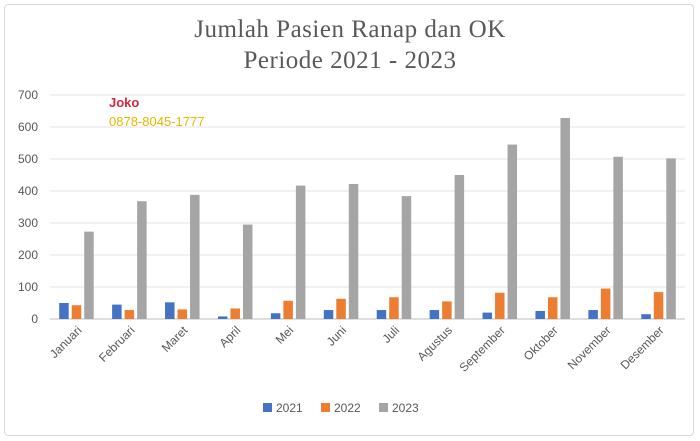 This screenshot has width=700, height=441. I want to click on bar-2021-september, so click(487, 315).